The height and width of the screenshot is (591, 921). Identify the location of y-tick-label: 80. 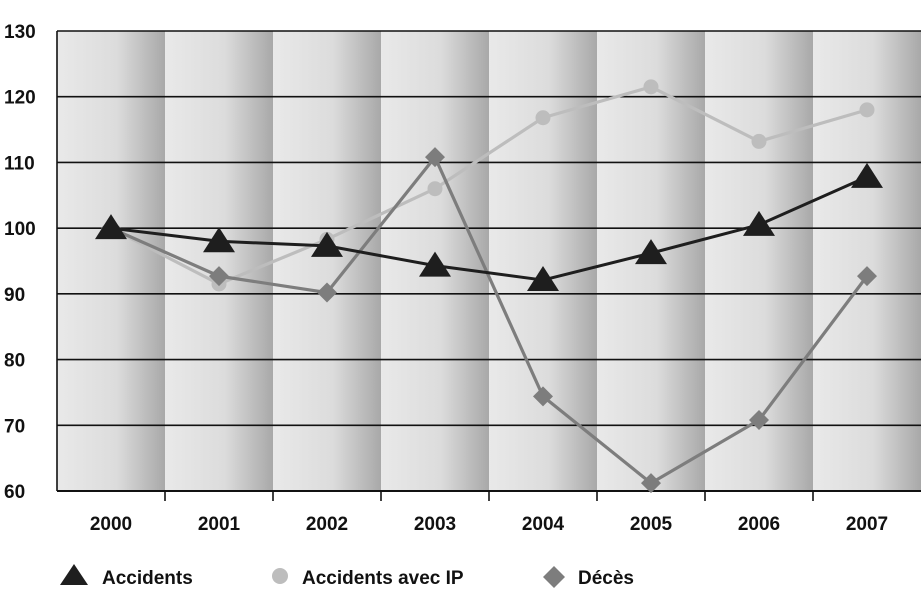
(14, 361).